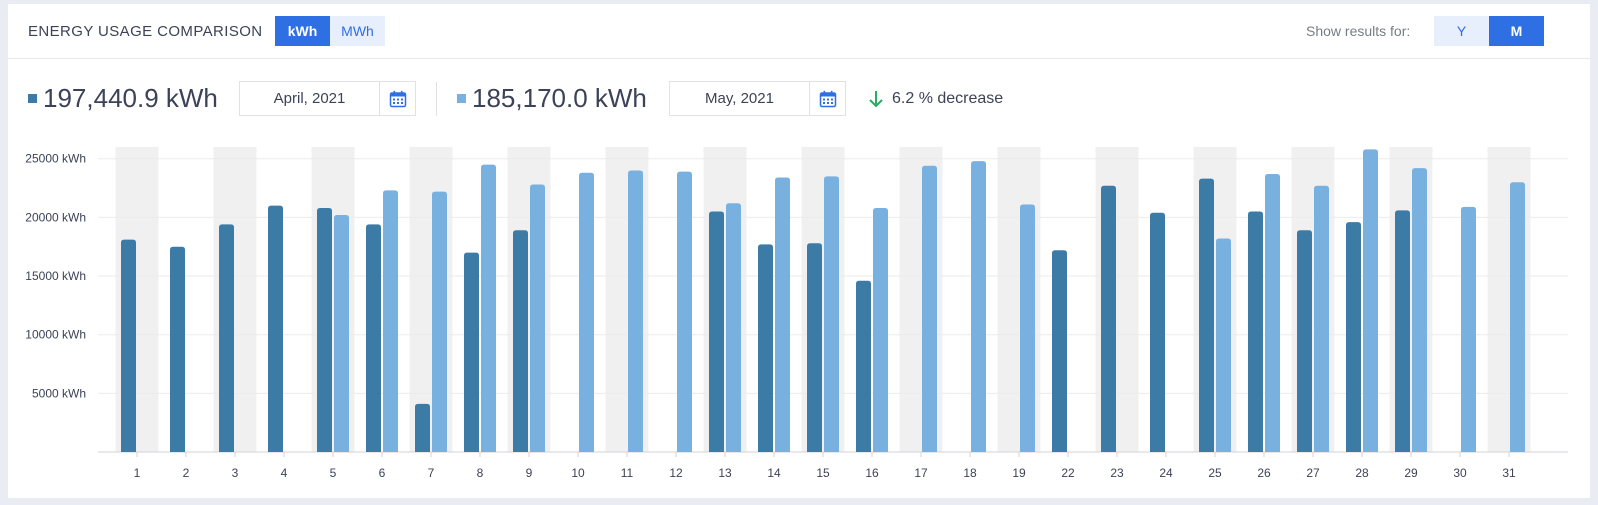 Image resolution: width=1598 pixels, height=505 pixels. What do you see at coordinates (309, 98) in the screenshot?
I see `series-a-date-value: April, 2021` at bounding box center [309, 98].